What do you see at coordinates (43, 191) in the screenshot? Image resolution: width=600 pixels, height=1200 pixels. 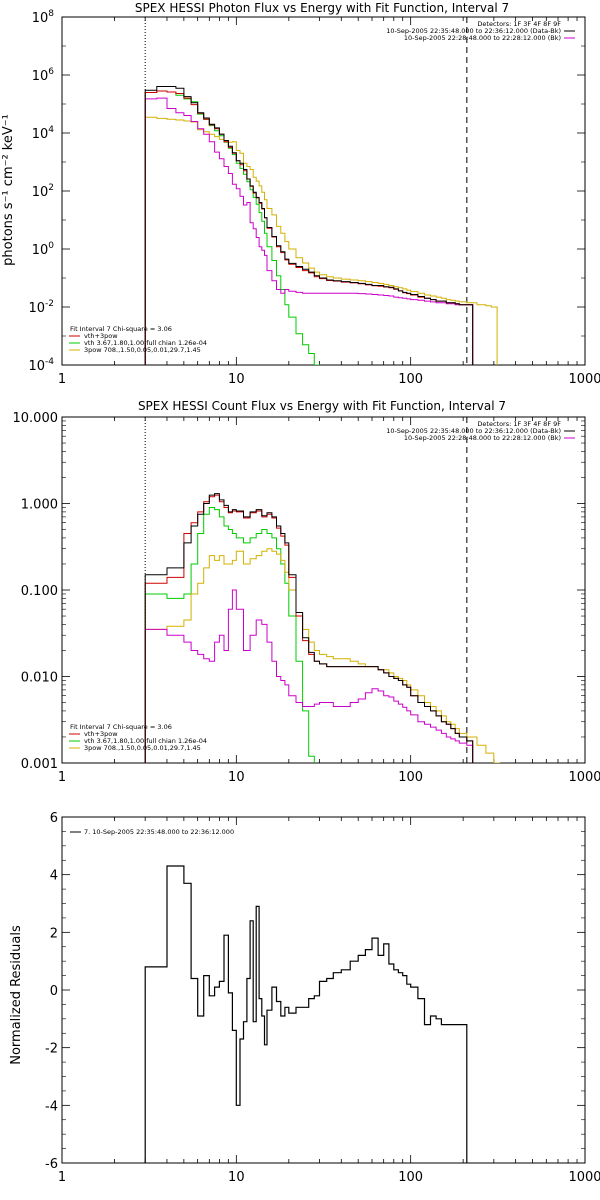 I see `y-tick-label: 10²` at bounding box center [43, 191].